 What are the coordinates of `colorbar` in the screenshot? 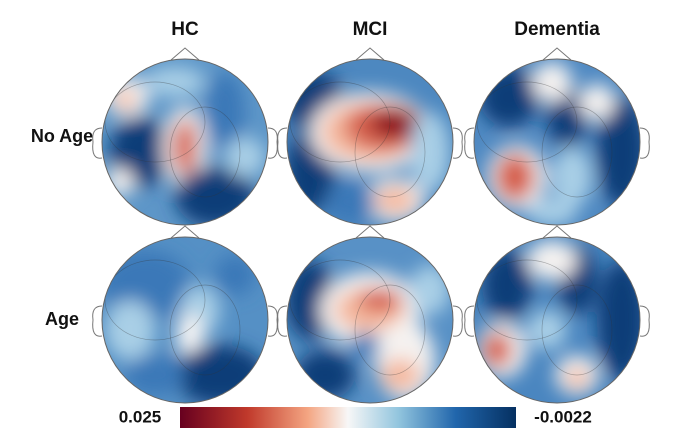 It's located at (348, 417).